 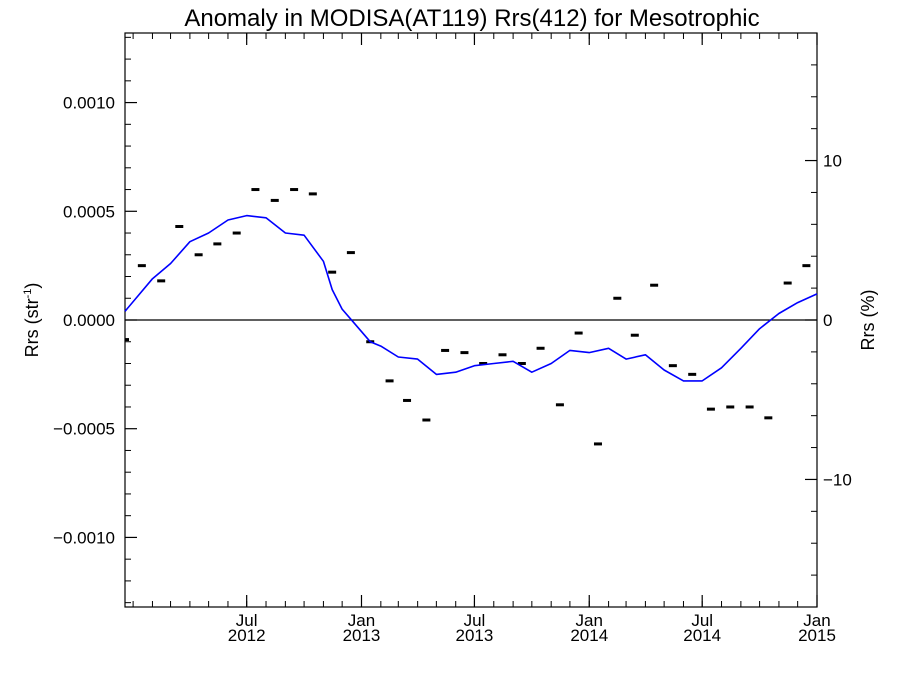 I want to click on y-axis-left-label-text: Rrs (str, so click(x=32, y=327).